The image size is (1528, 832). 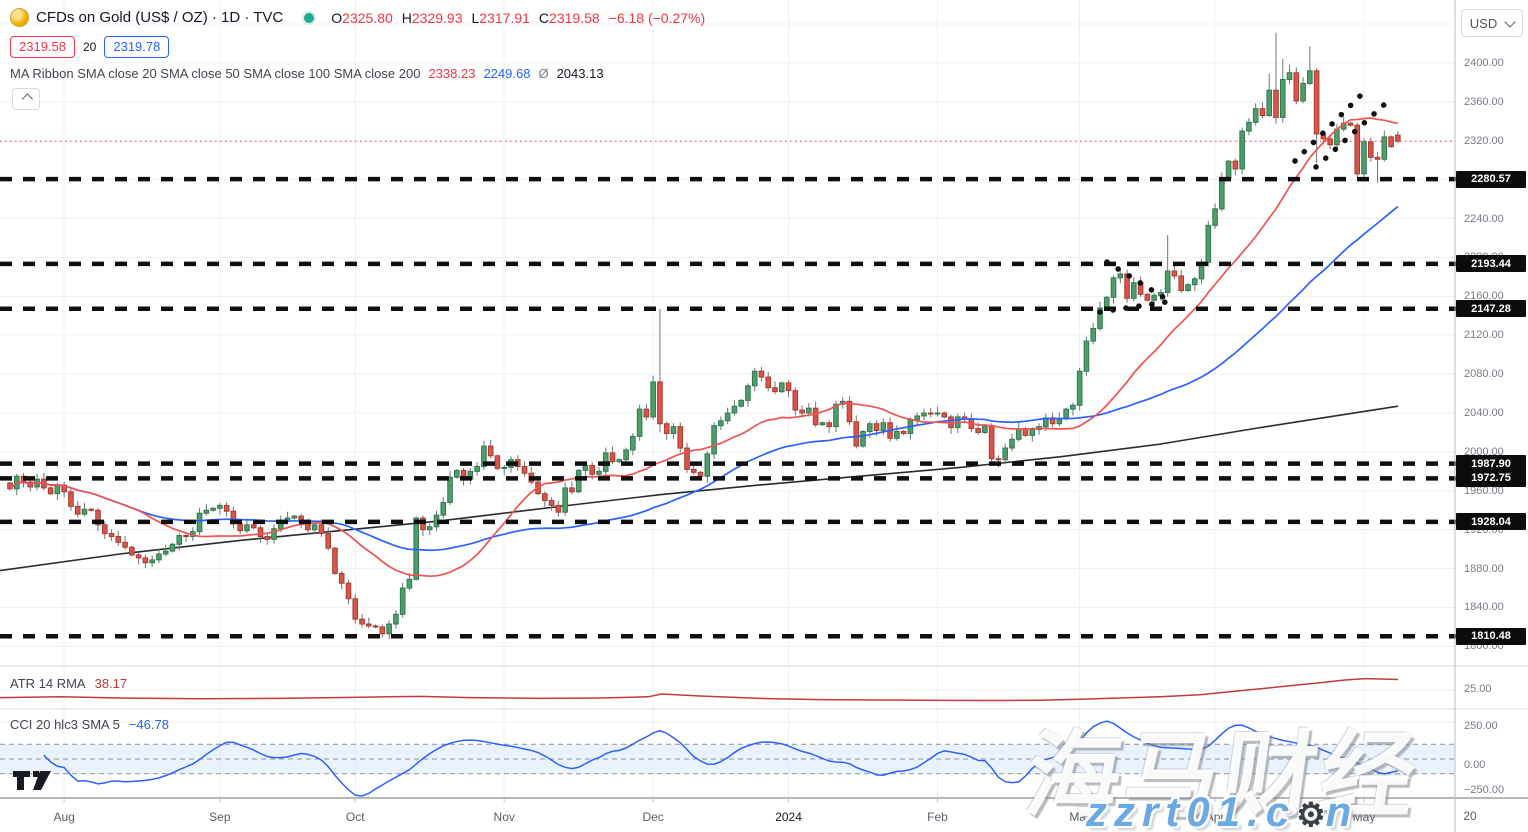 What do you see at coordinates (1079, 817) in the screenshot?
I see `month-label: Mar` at bounding box center [1079, 817].